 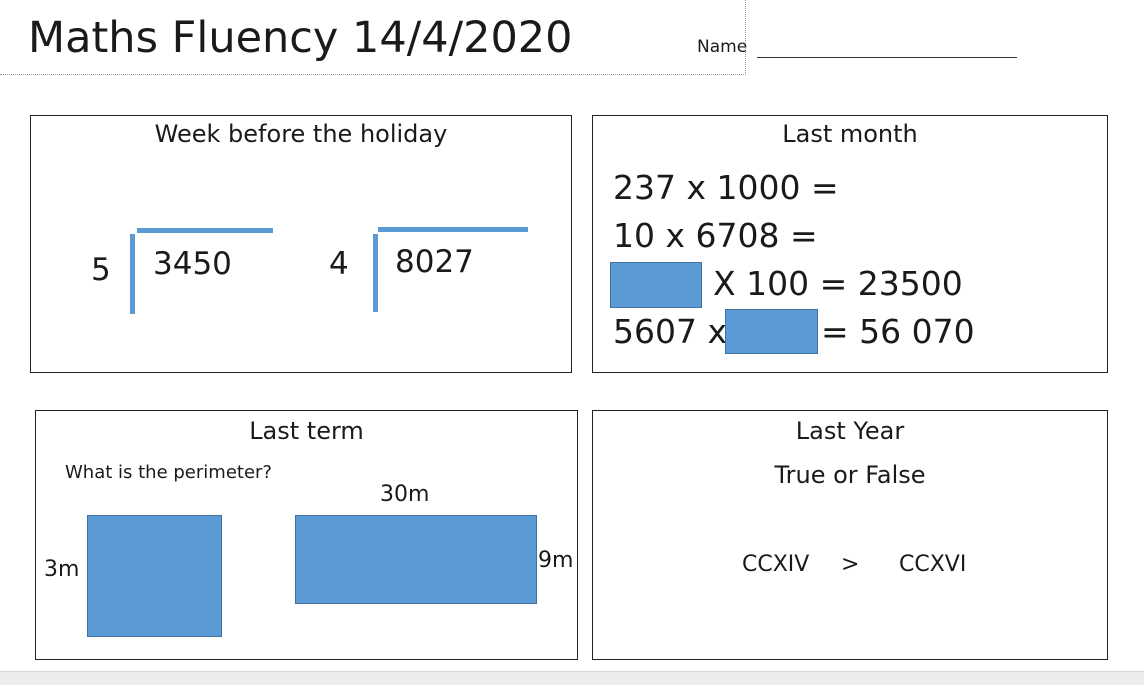 What do you see at coordinates (375, 273) in the screenshot?
I see `division-2-bracket` at bounding box center [375, 273].